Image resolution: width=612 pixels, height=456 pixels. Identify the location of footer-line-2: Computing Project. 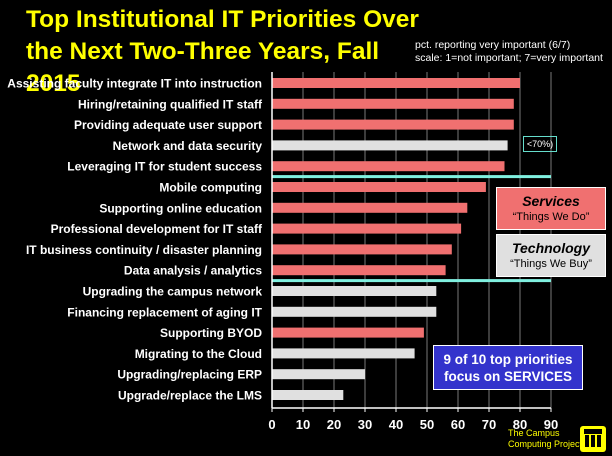
(545, 444).